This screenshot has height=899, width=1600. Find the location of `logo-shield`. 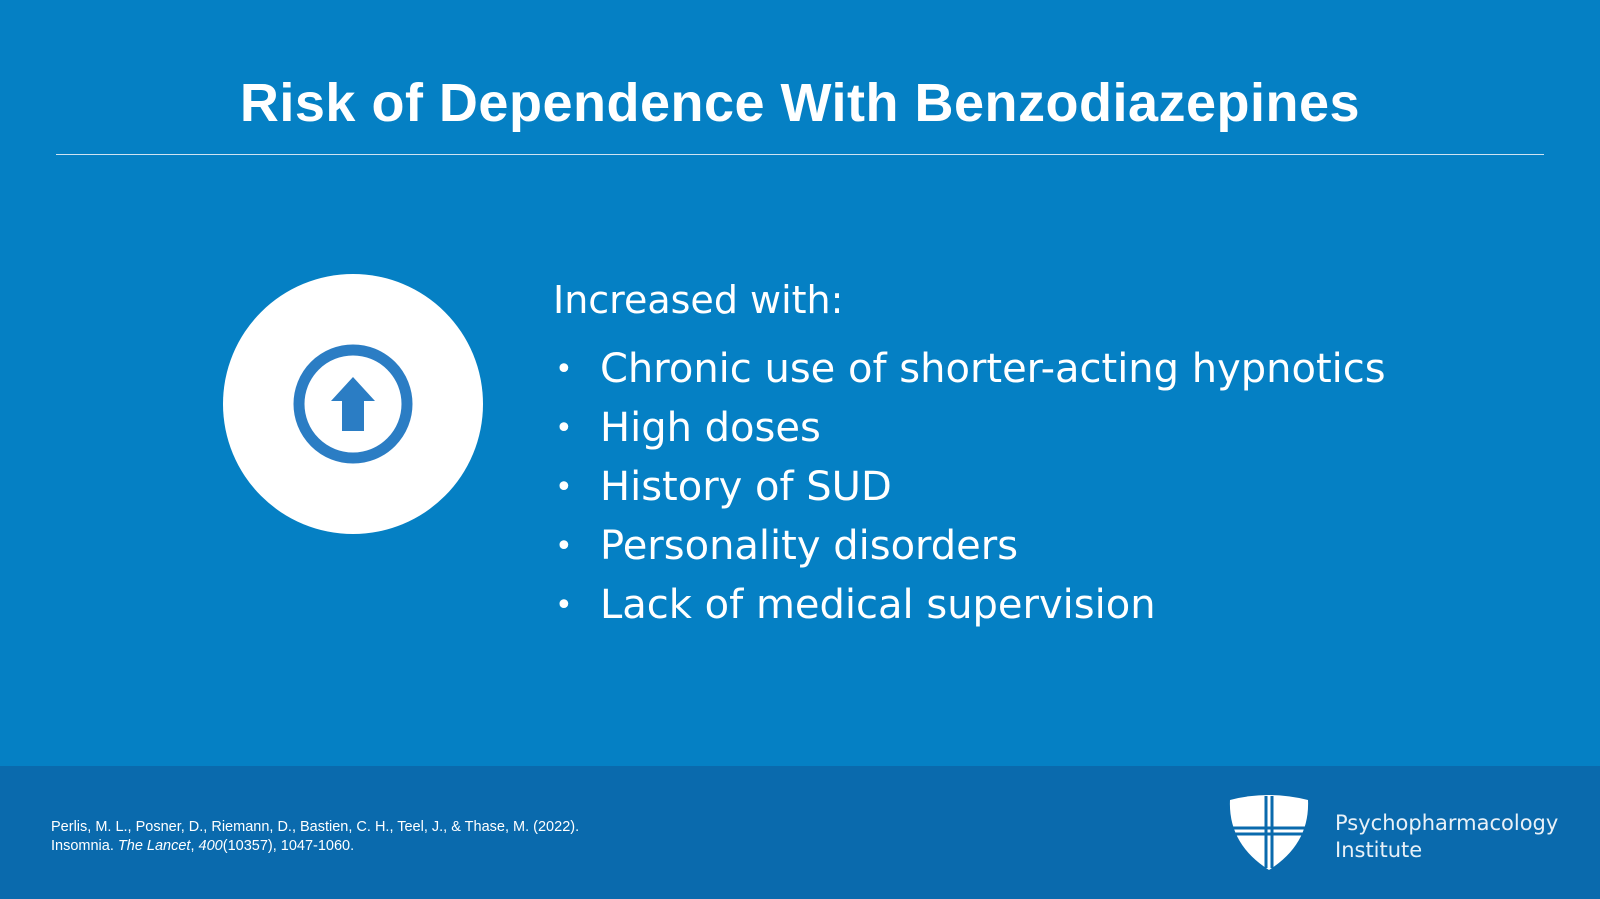

logo-shield is located at coordinates (1269, 832).